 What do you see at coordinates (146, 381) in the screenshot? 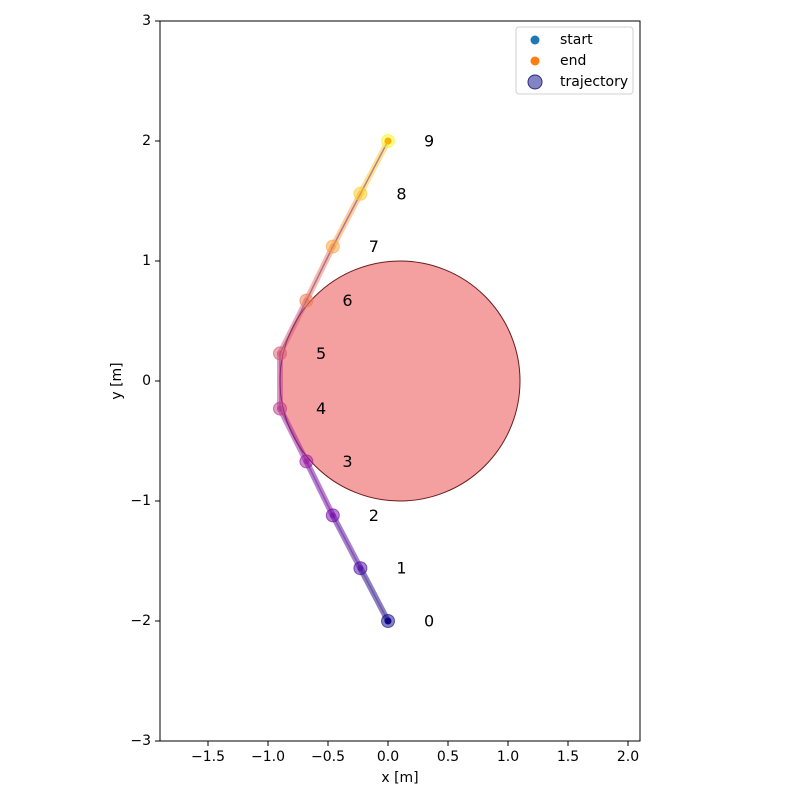
I see `y-tick-label: 0` at bounding box center [146, 381].